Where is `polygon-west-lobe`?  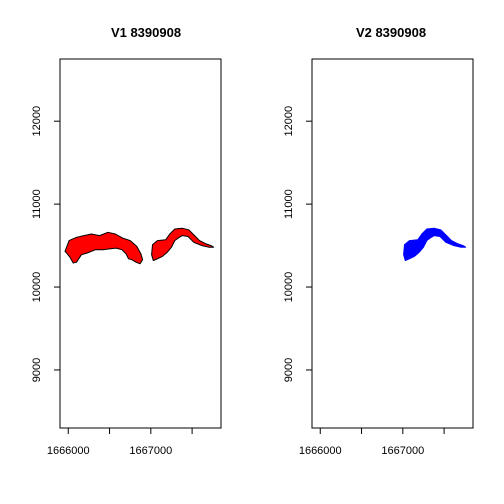 polygon-west-lobe is located at coordinates (104, 248).